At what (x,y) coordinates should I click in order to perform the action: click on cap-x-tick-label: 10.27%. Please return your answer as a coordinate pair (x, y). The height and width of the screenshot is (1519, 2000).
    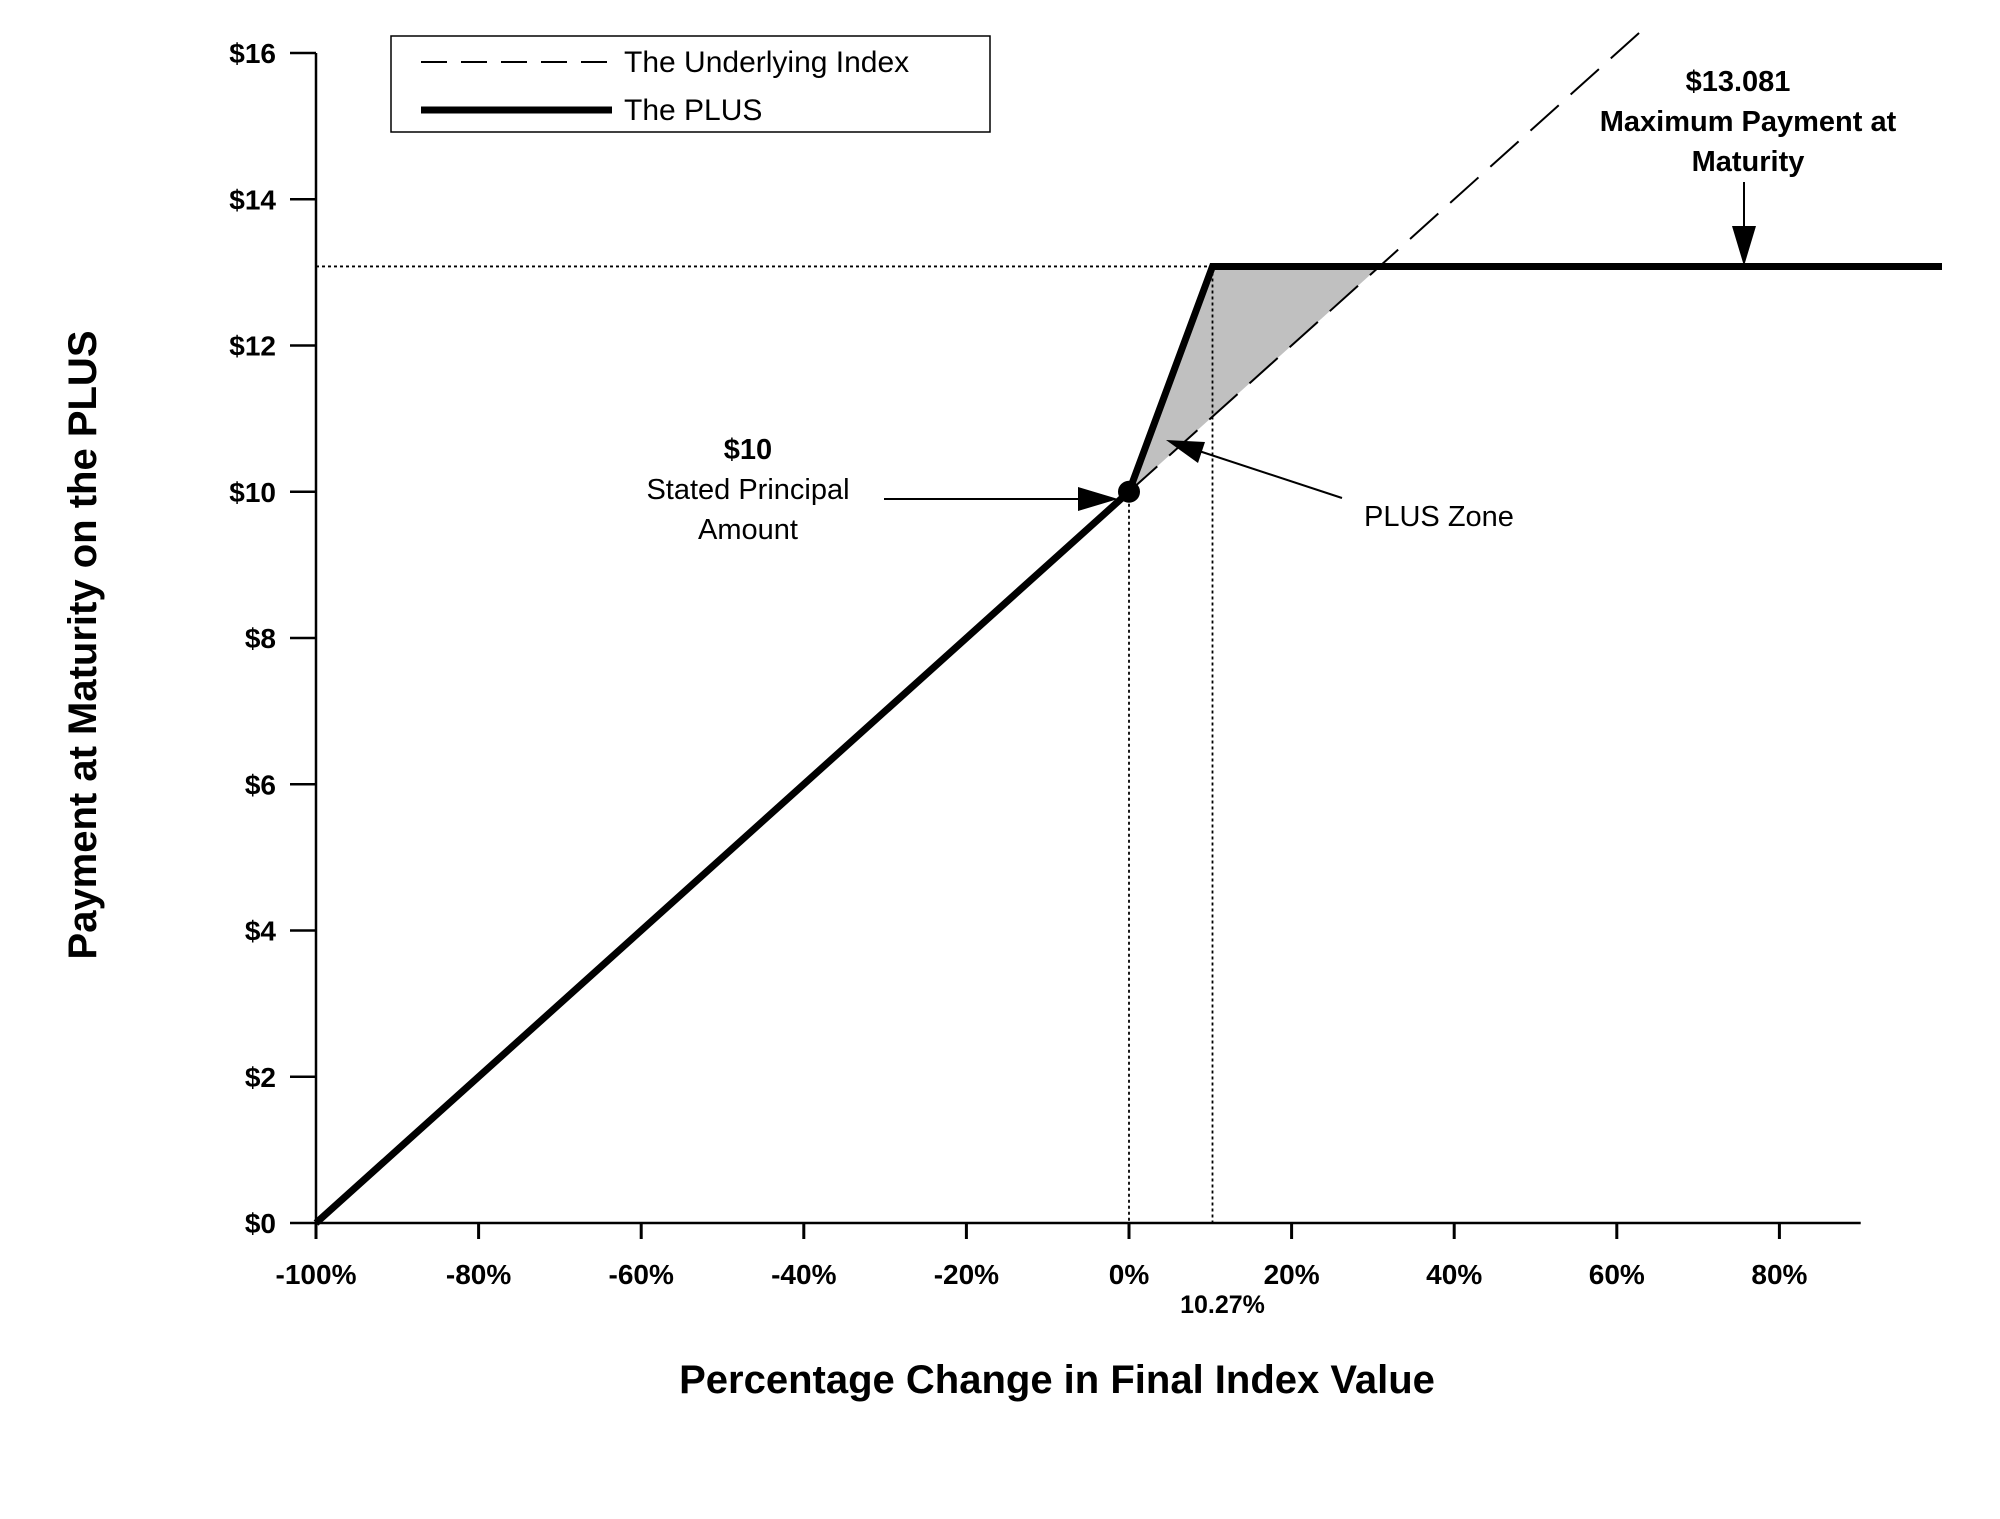
    Looking at the image, I should click on (1222, 1305).